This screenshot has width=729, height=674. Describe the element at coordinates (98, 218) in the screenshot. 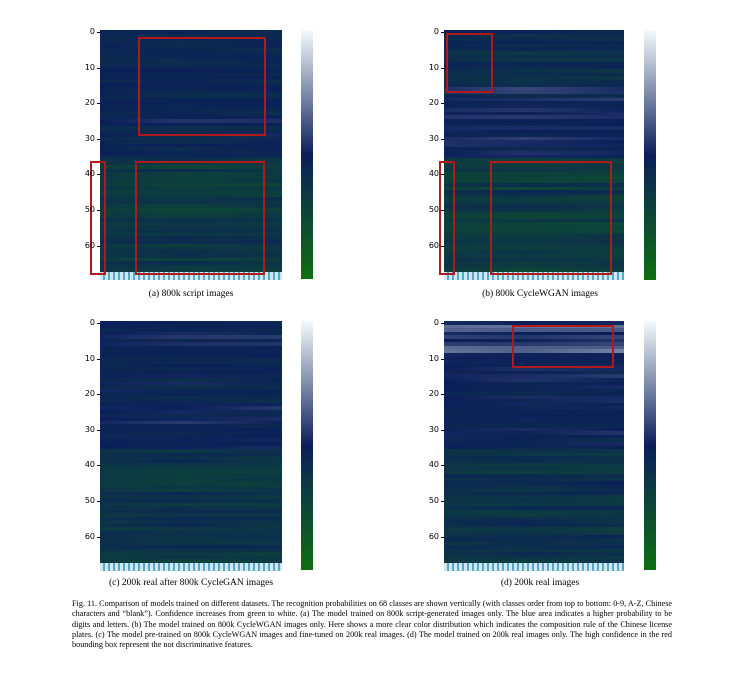

I see `red-box-a-left` at that location.